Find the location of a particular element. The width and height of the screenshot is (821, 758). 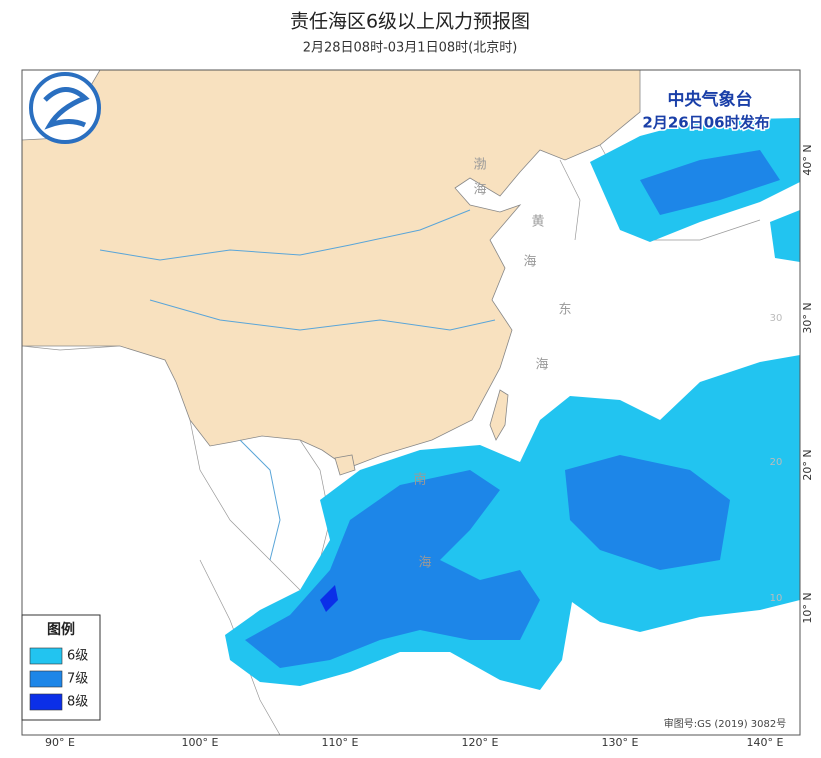

legend-label: 7级 is located at coordinates (77, 679).